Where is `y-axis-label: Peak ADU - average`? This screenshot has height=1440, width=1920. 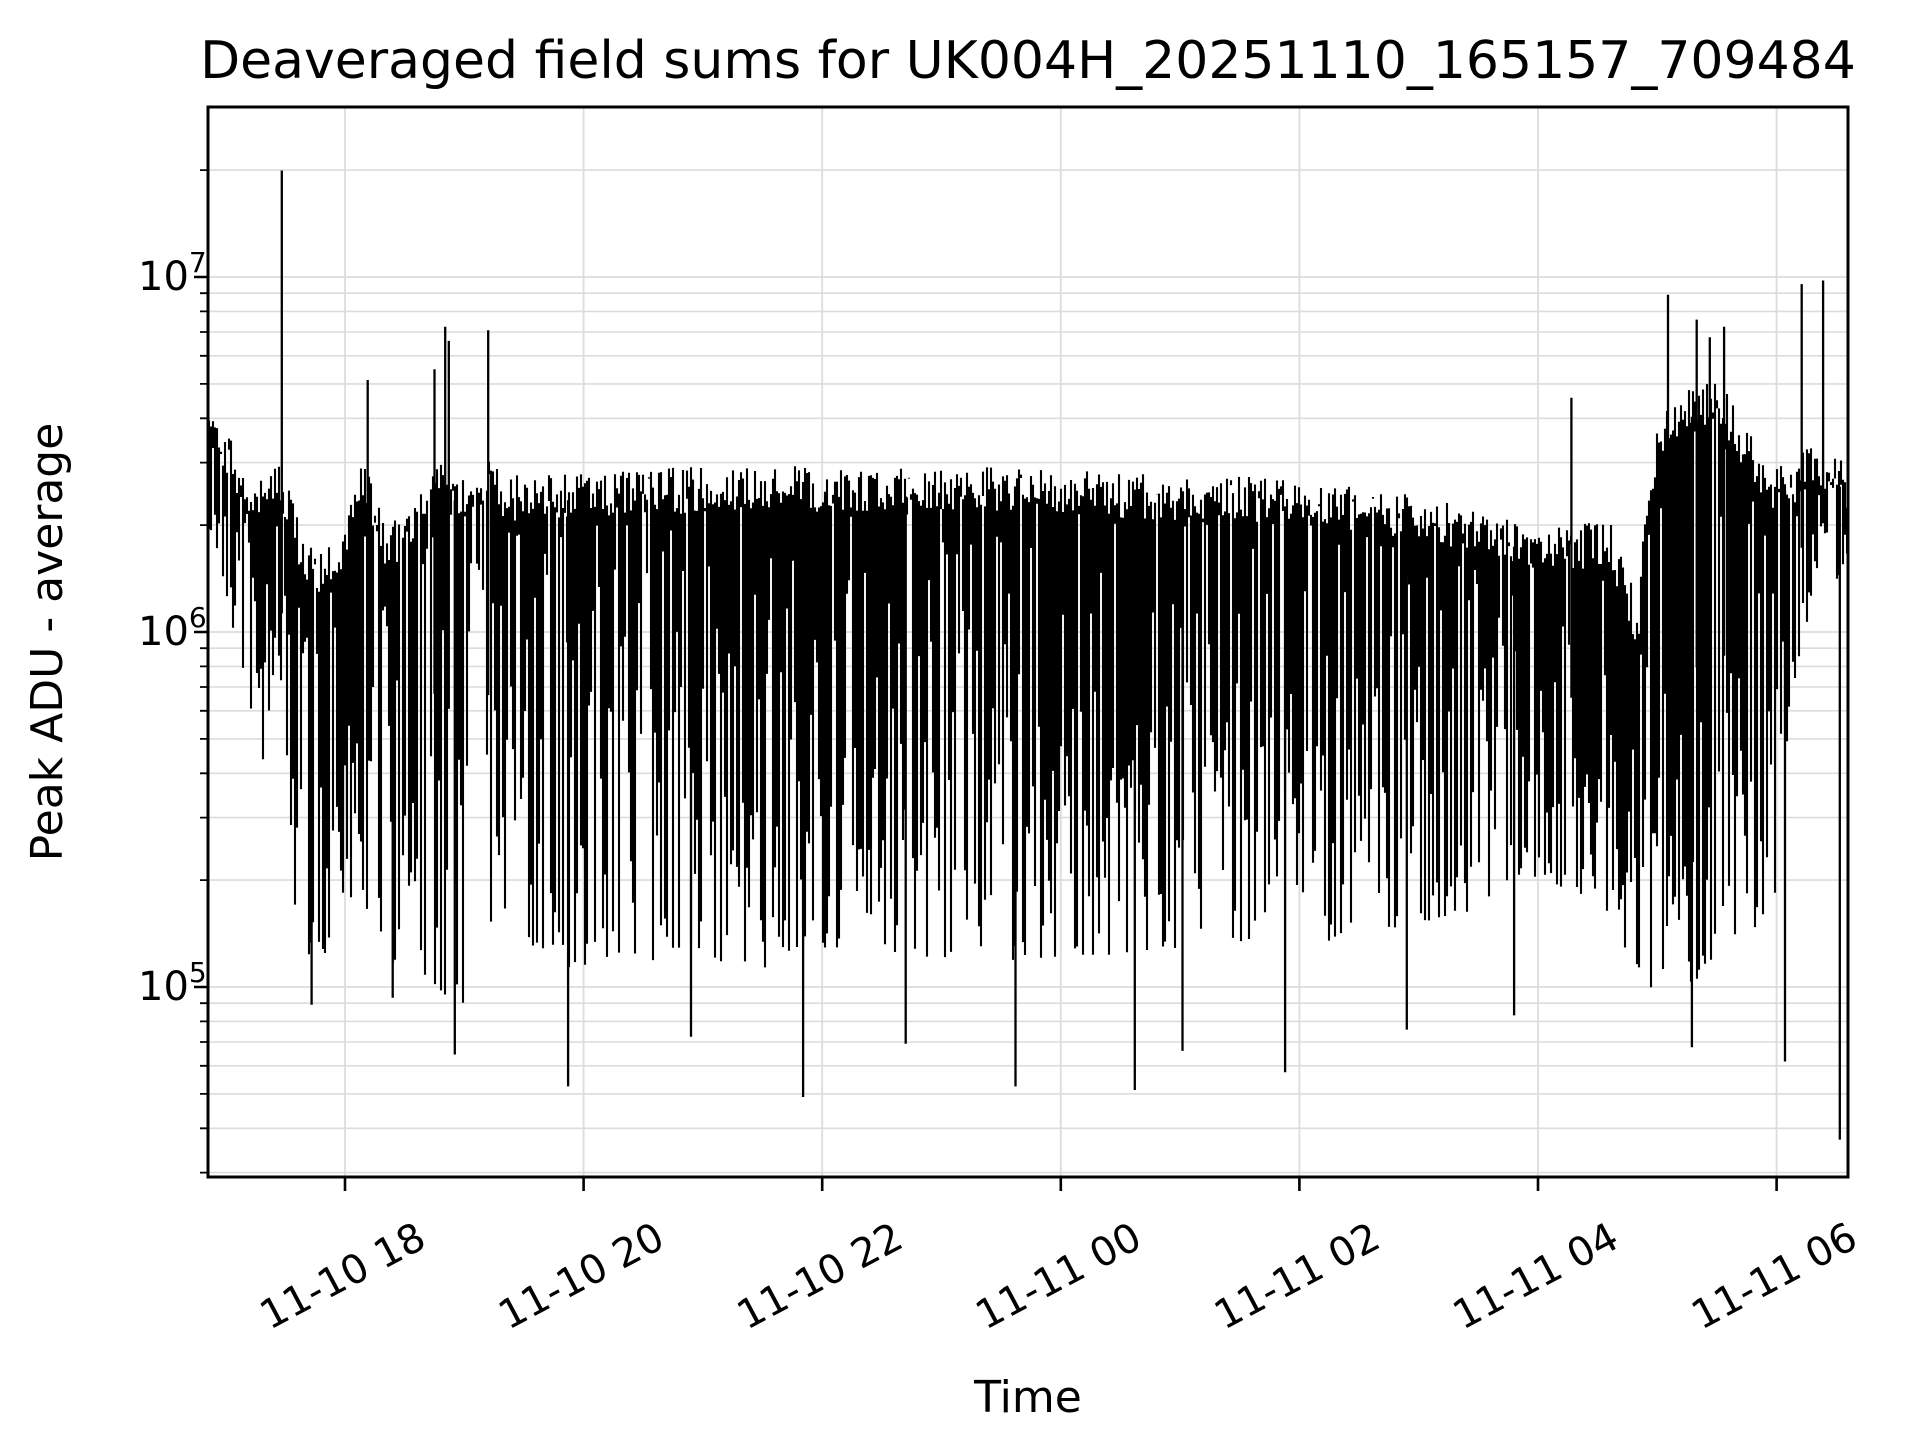 y-axis-label: Peak ADU - average is located at coordinates (47, 642).